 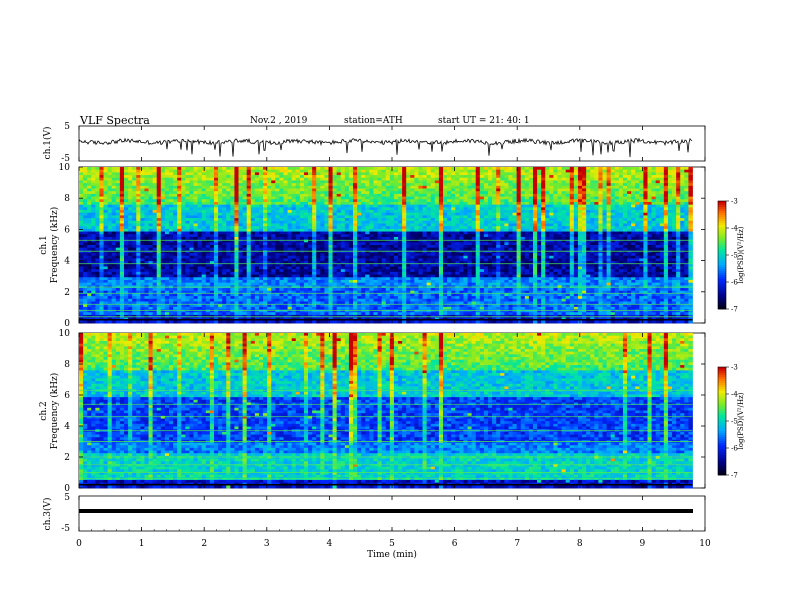 What do you see at coordinates (47, 514) in the screenshot?
I see `ch3-ylabel: ch.3(V)` at bounding box center [47, 514].